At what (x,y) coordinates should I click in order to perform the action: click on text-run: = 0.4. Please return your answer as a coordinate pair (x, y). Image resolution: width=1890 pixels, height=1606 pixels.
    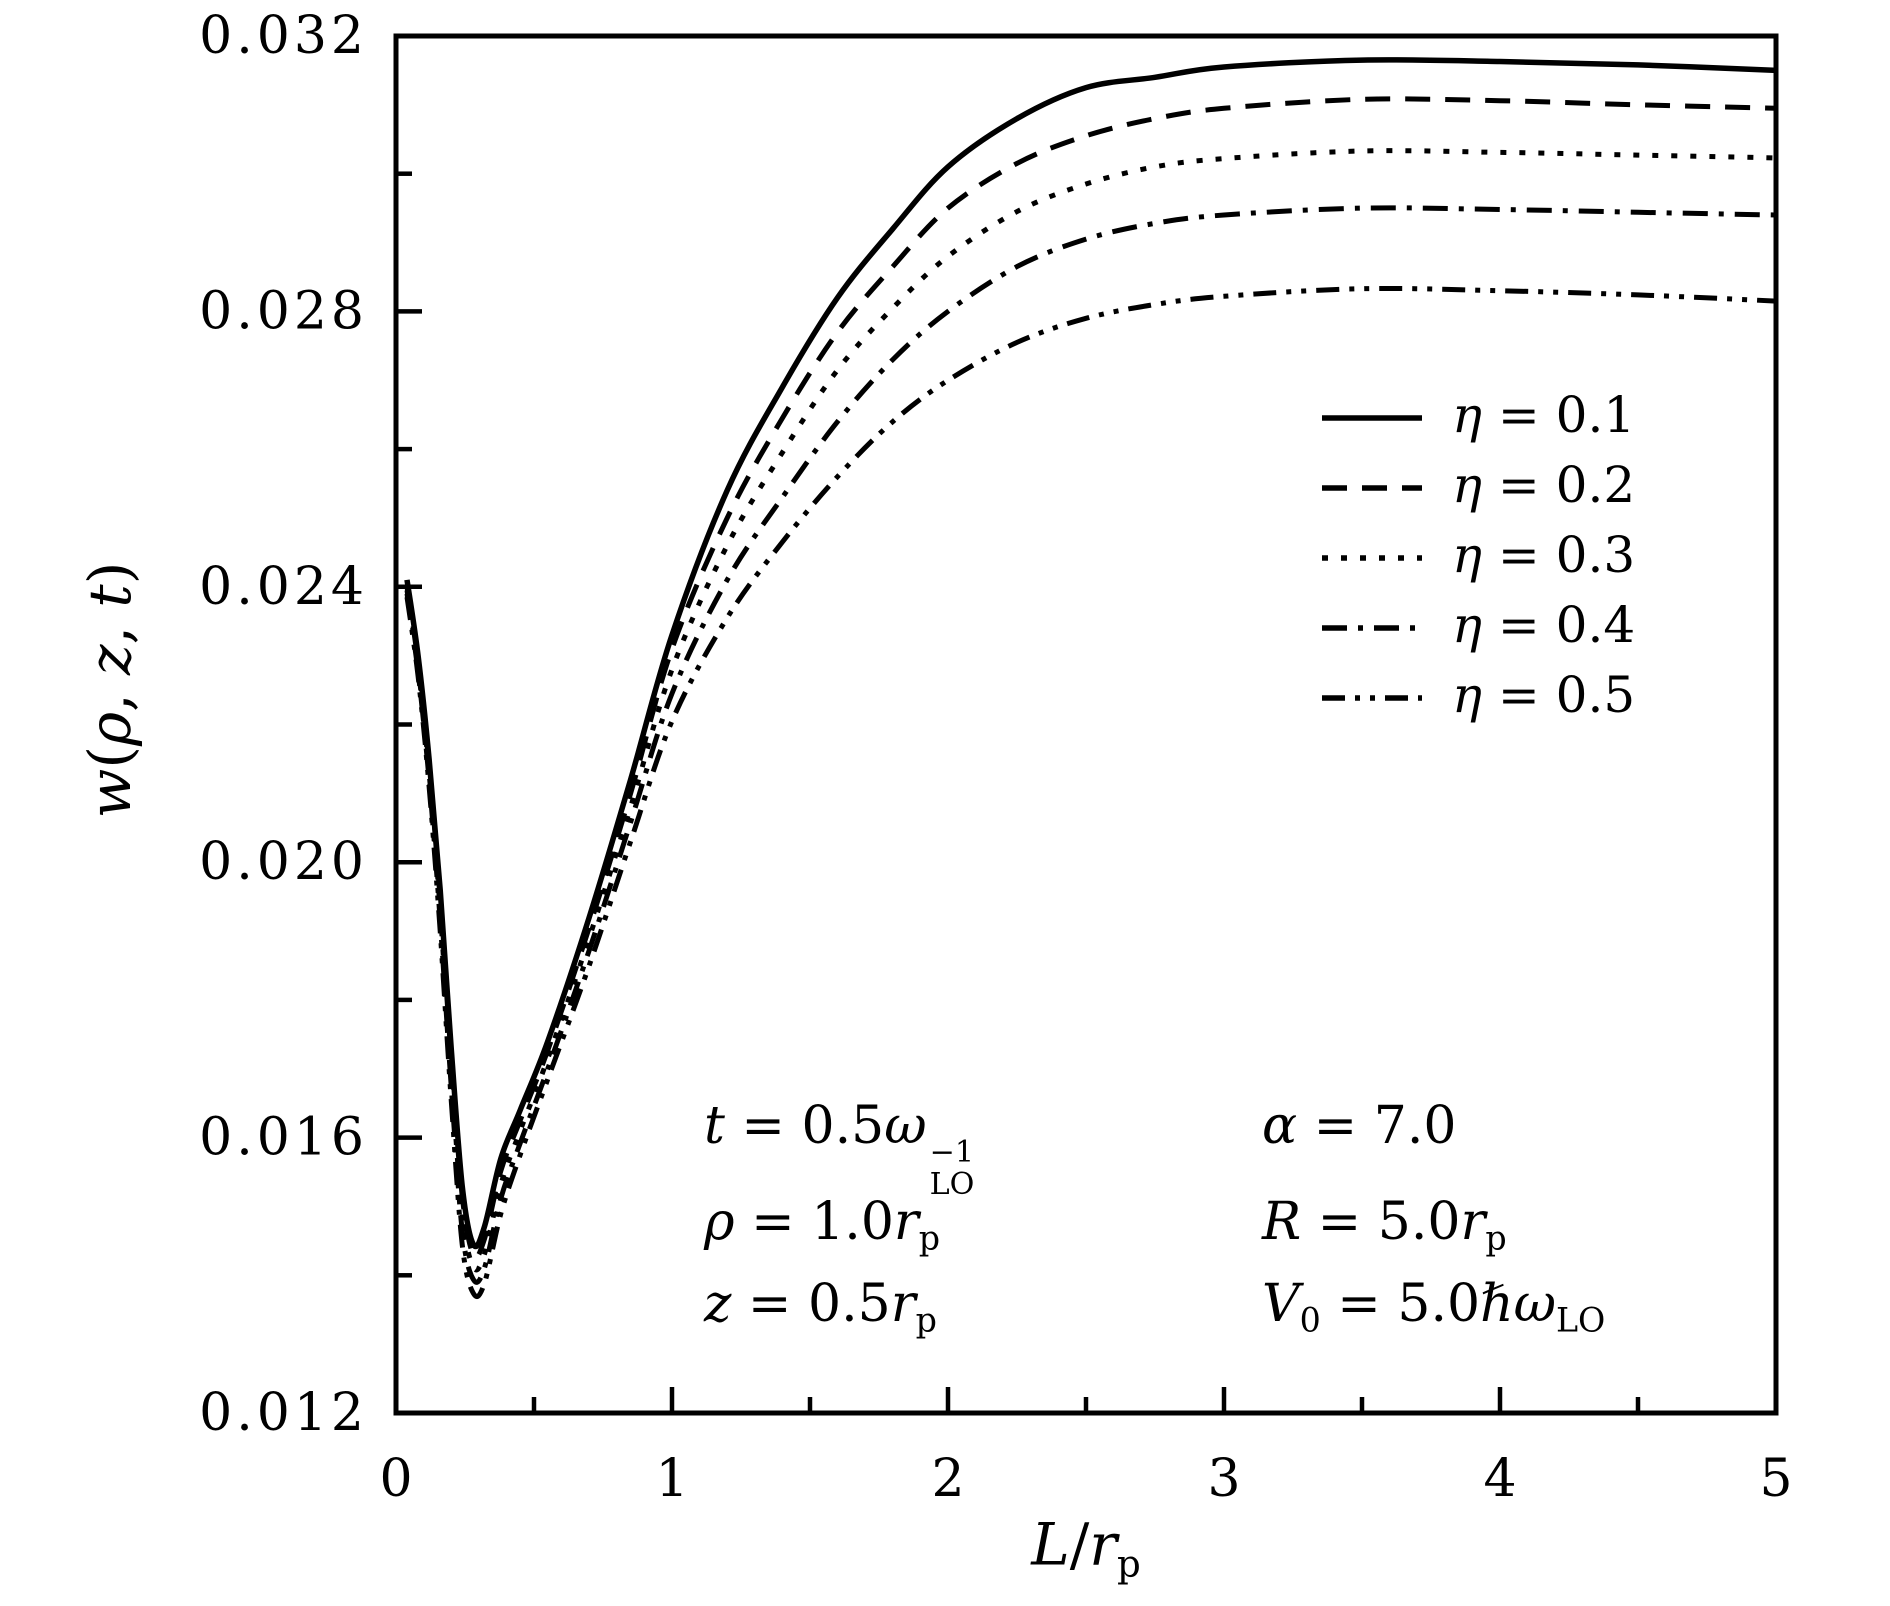
    Looking at the image, I should click on (1558, 625).